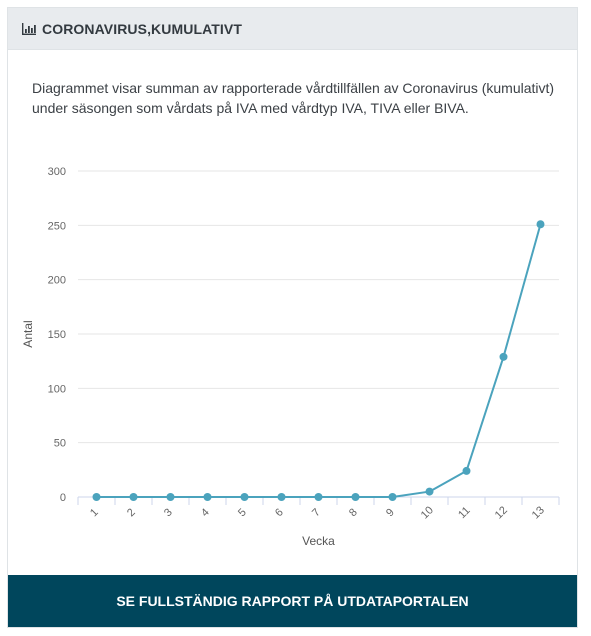 The height and width of the screenshot is (636, 591). Describe the element at coordinates (168, 512) in the screenshot. I see `x-tick-label: 3` at that location.